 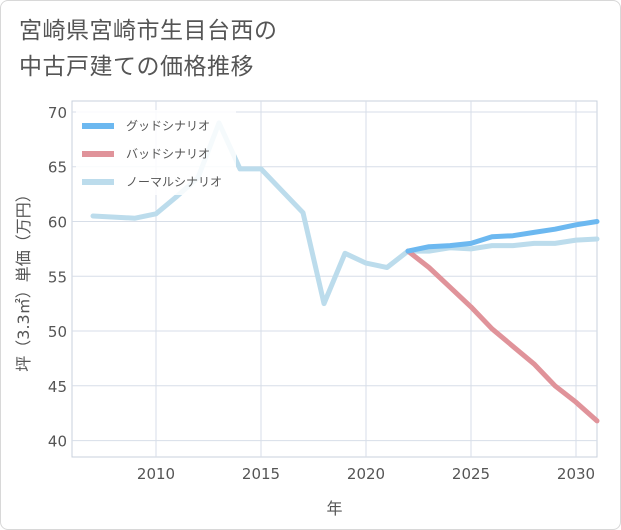 What do you see at coordinates (168, 126) in the screenshot?
I see `legend-label: グッドシナリオ` at bounding box center [168, 126].